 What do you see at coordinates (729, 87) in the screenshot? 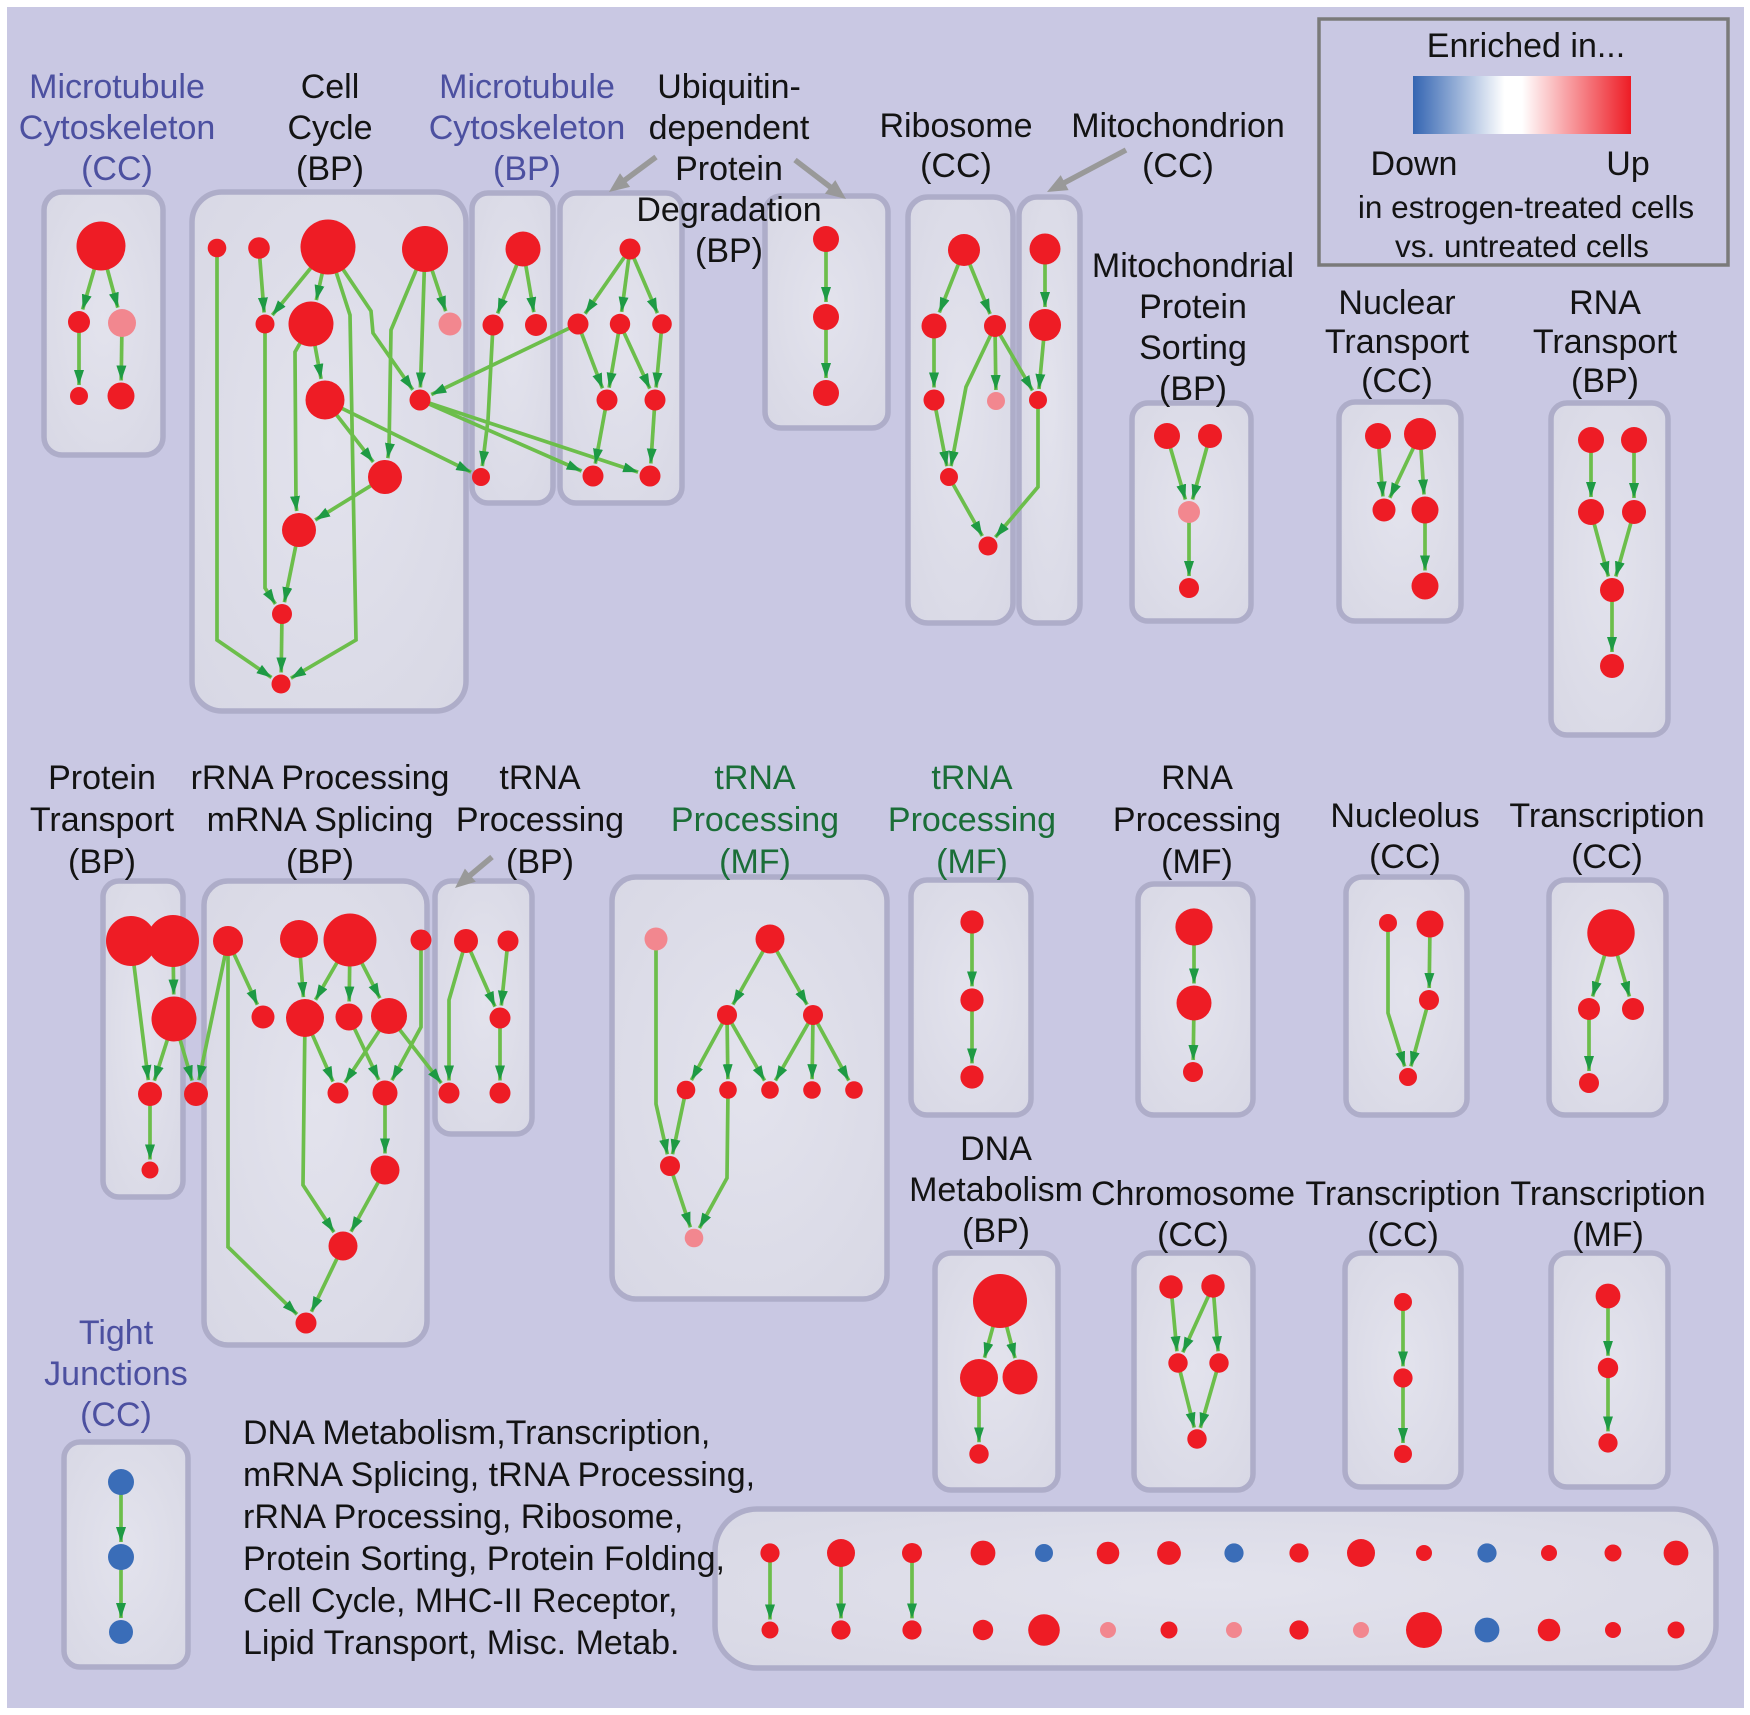
I see `svg-text: Ubiquitin-` at bounding box center [729, 87].